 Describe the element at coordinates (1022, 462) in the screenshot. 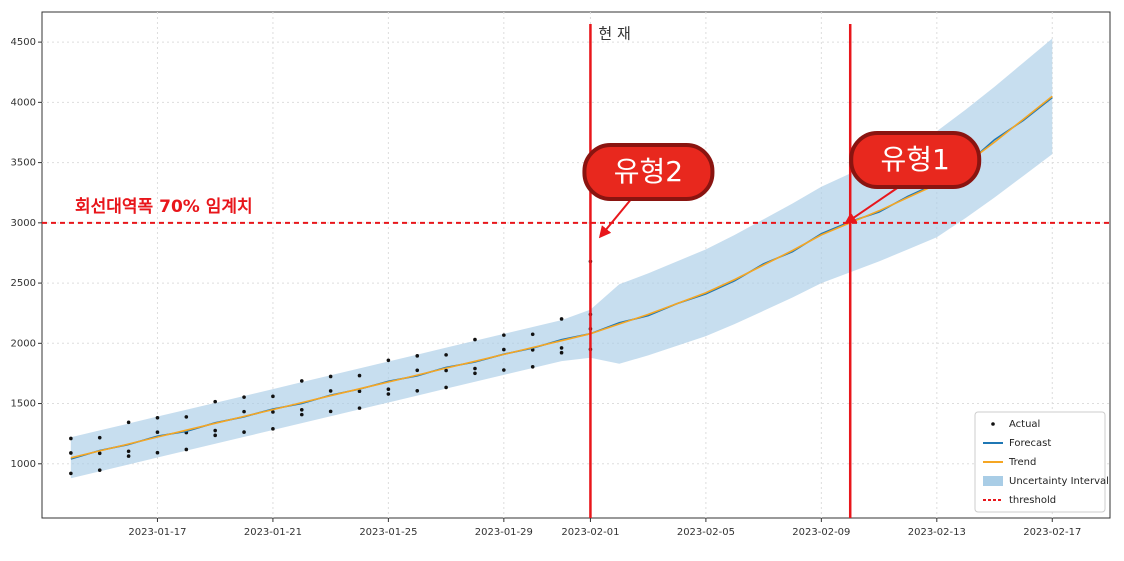

I see `legend-label: Trend` at that location.